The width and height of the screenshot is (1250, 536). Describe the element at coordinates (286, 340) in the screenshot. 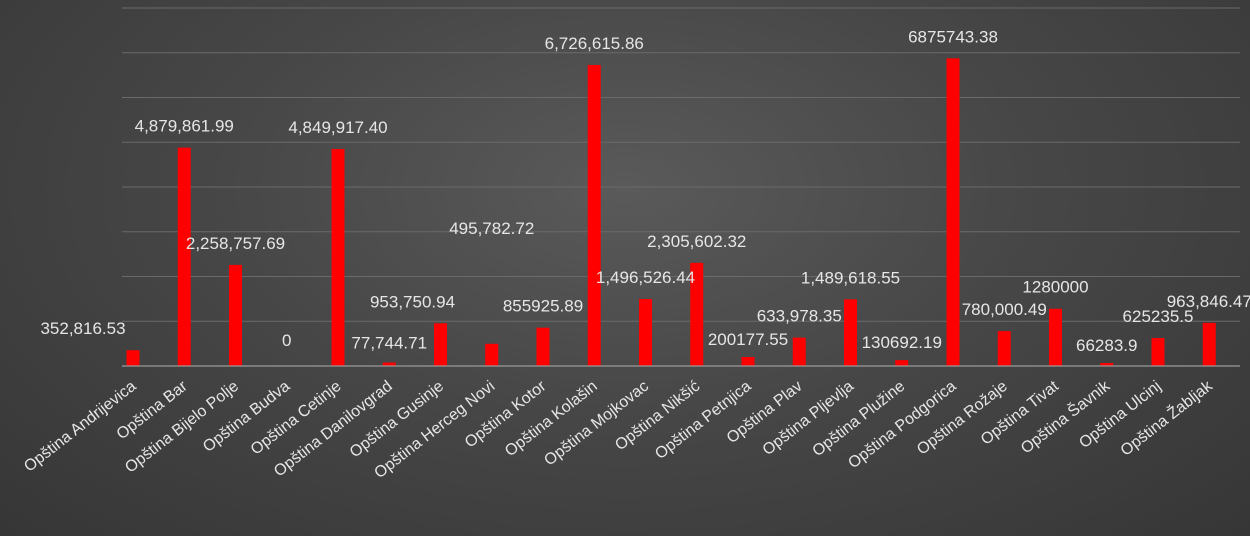

I see `data-label: 0` at that location.